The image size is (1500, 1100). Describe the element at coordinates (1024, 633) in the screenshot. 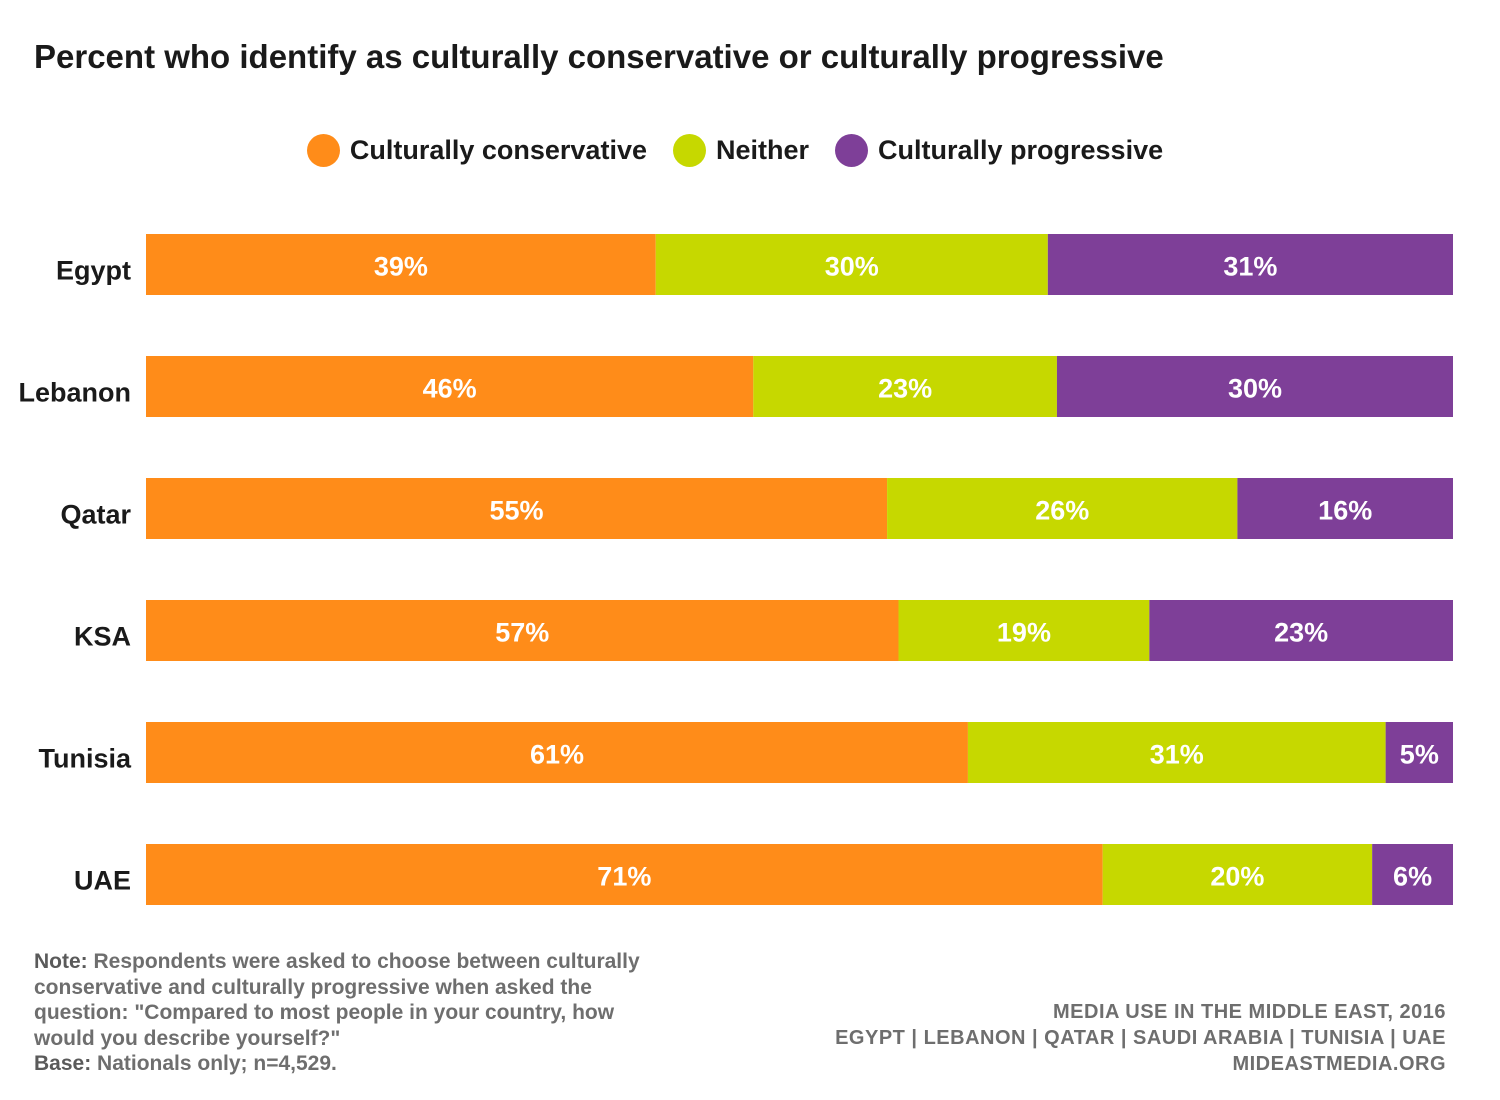

I see `data-label-ksa-neither: 19%` at that location.